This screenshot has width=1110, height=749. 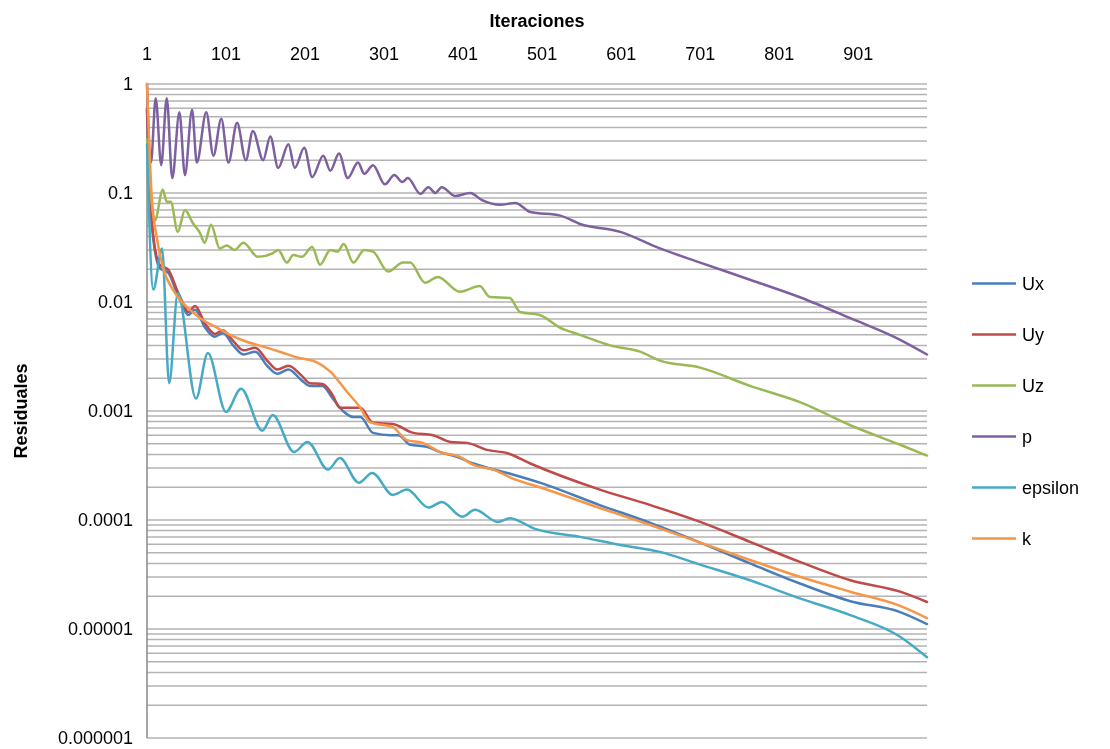 I want to click on x-tick-label: 901, so click(x=858, y=54).